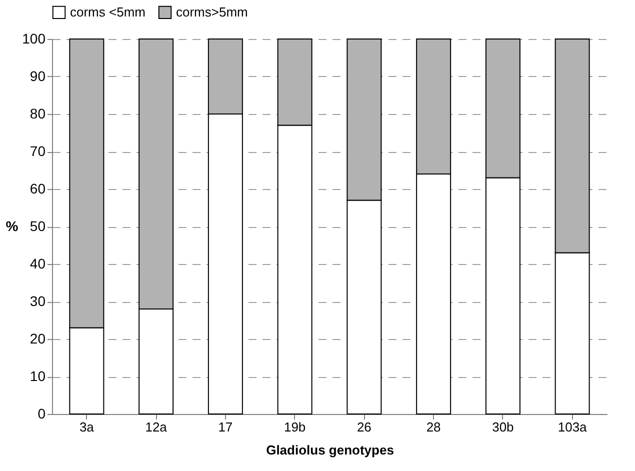  What do you see at coordinates (364, 427) in the screenshot?
I see `x-tick-label: 26` at bounding box center [364, 427].